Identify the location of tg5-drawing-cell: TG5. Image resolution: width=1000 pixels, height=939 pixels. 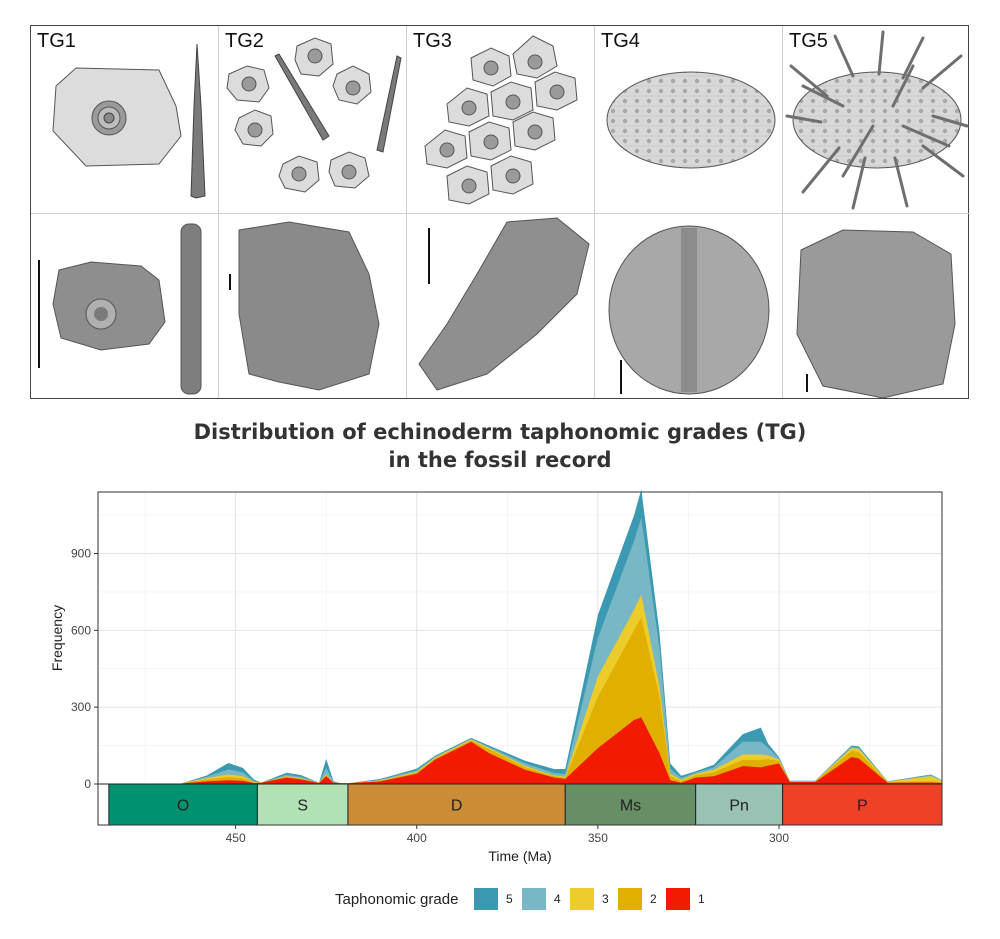
(876, 120).